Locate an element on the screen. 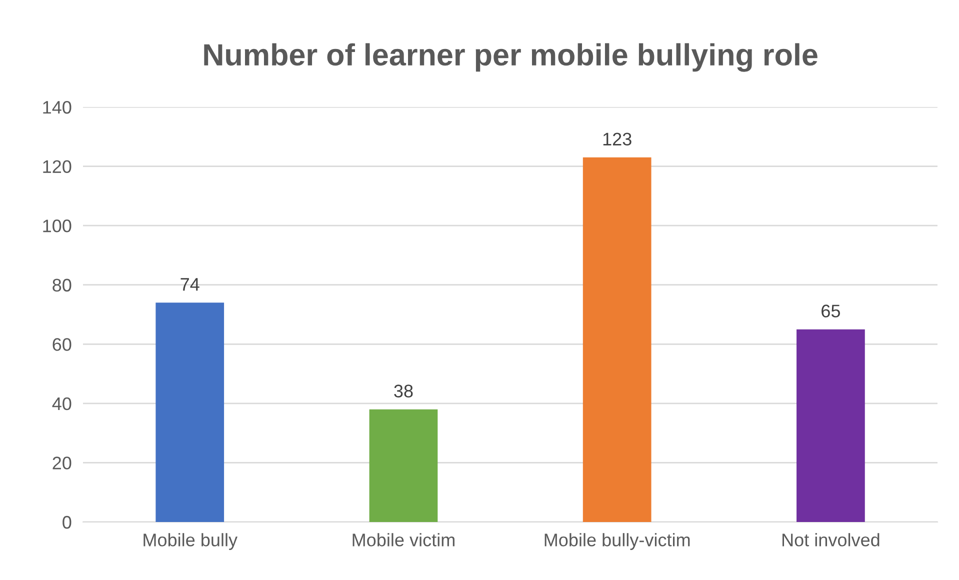 The width and height of the screenshot is (959, 580). y-tick-label: 80 is located at coordinates (62, 285).